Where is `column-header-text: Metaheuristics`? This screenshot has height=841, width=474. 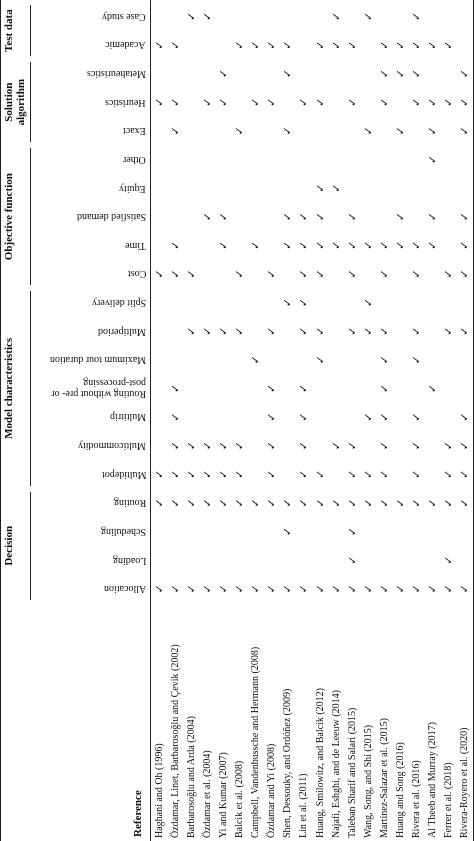 column-header-text: Metaheuristics is located at coordinates (116, 74).